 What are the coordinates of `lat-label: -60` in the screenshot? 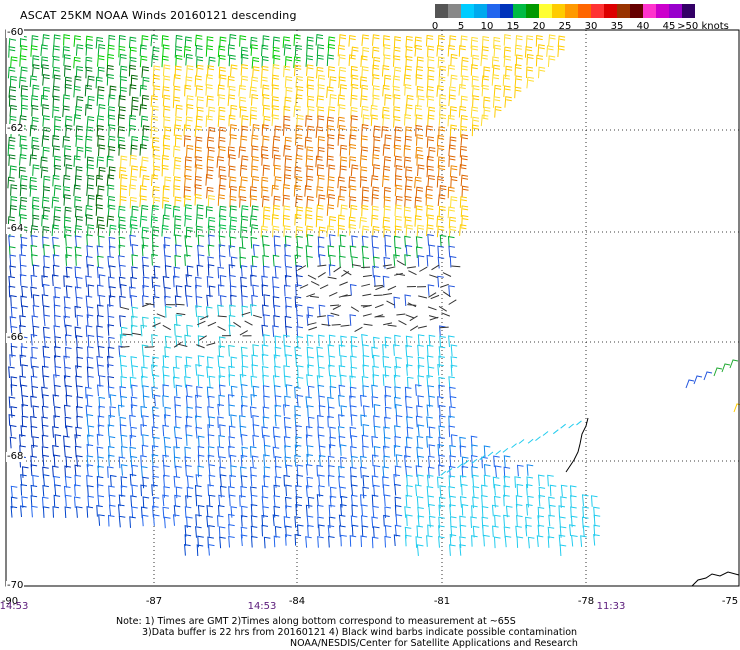 It's located at (15, 32).